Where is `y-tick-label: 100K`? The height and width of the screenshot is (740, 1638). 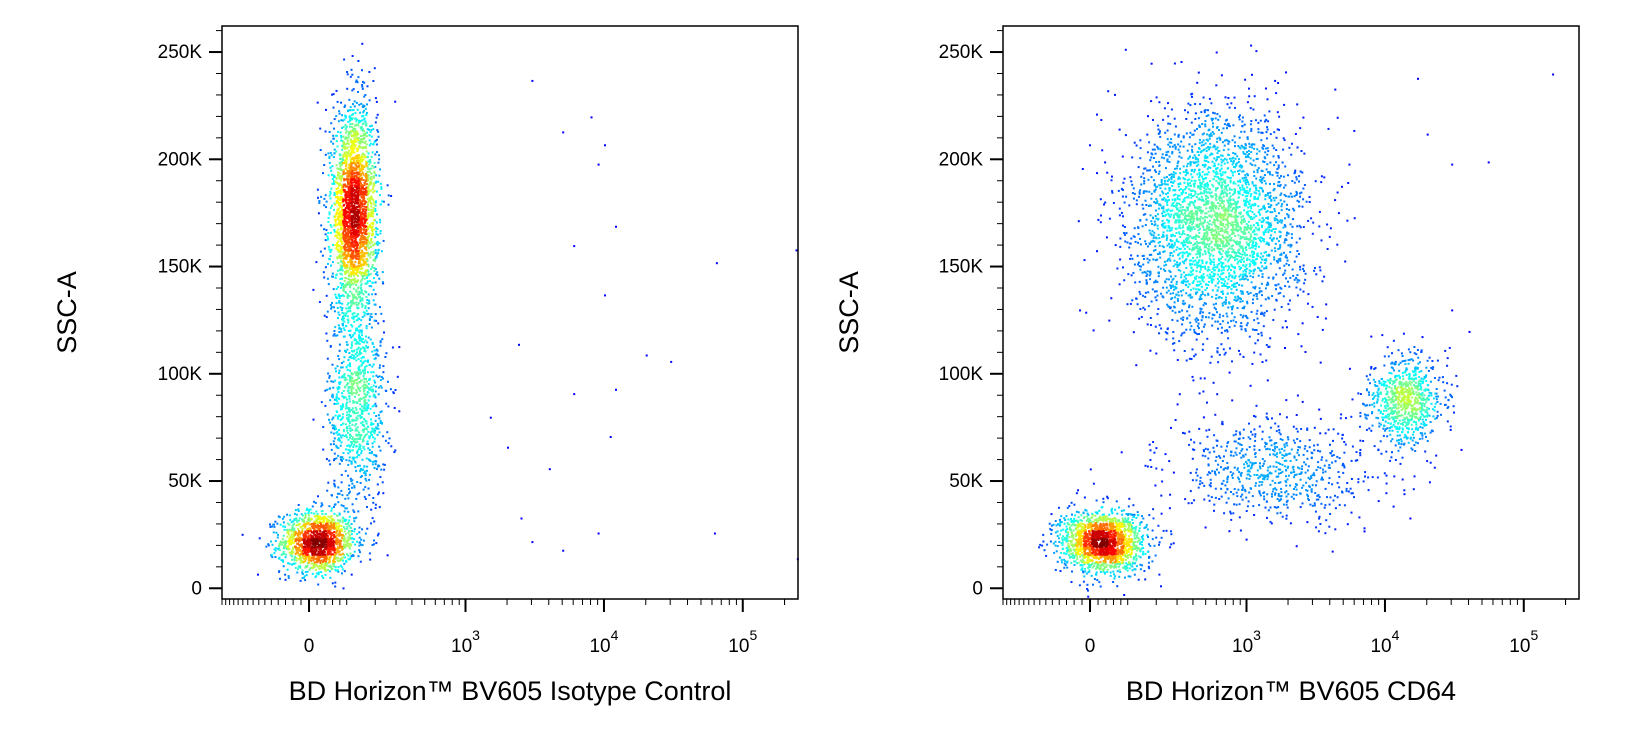
y-tick-label: 100K is located at coordinates (180, 374).